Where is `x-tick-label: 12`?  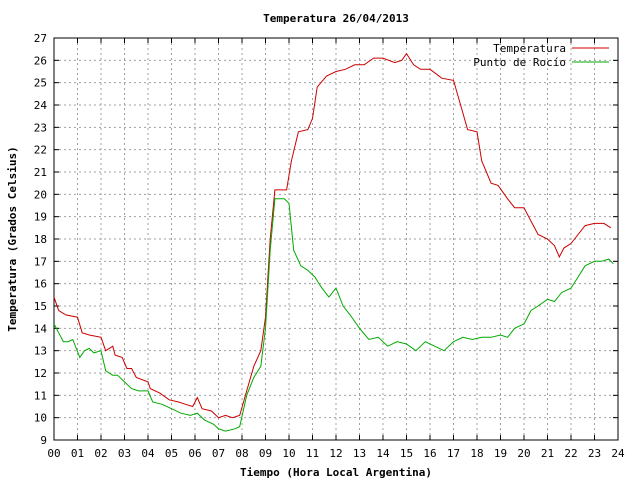
x-tick-label: 12 is located at coordinates (335, 453).